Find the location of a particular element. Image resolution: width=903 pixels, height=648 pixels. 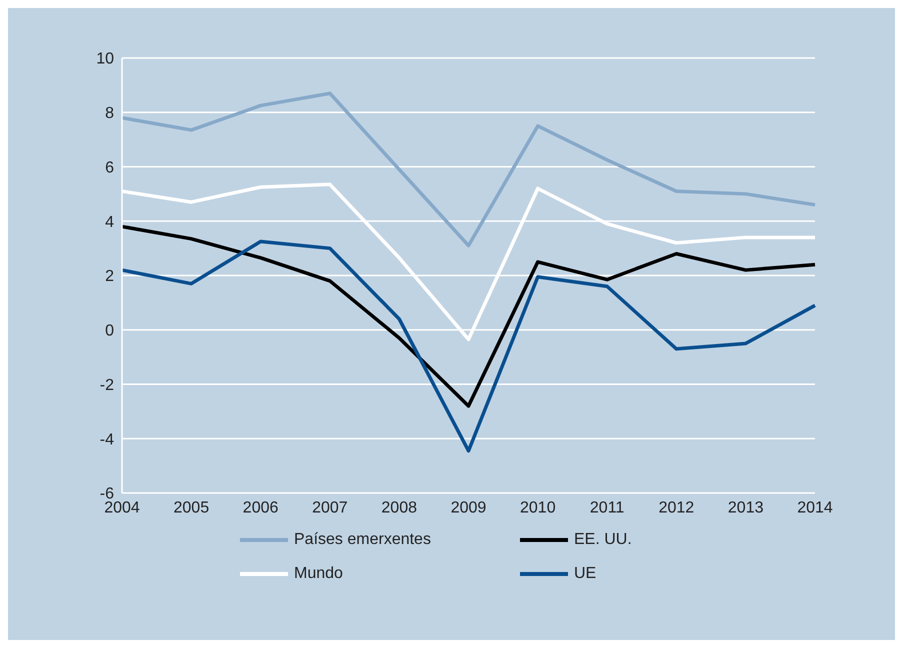

x-tick-label: 2007 is located at coordinates (330, 507).